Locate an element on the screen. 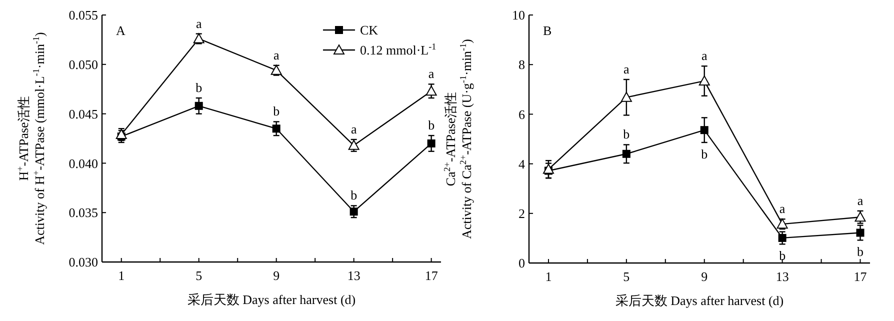  y-tick-label: 4 is located at coordinates (522, 164).